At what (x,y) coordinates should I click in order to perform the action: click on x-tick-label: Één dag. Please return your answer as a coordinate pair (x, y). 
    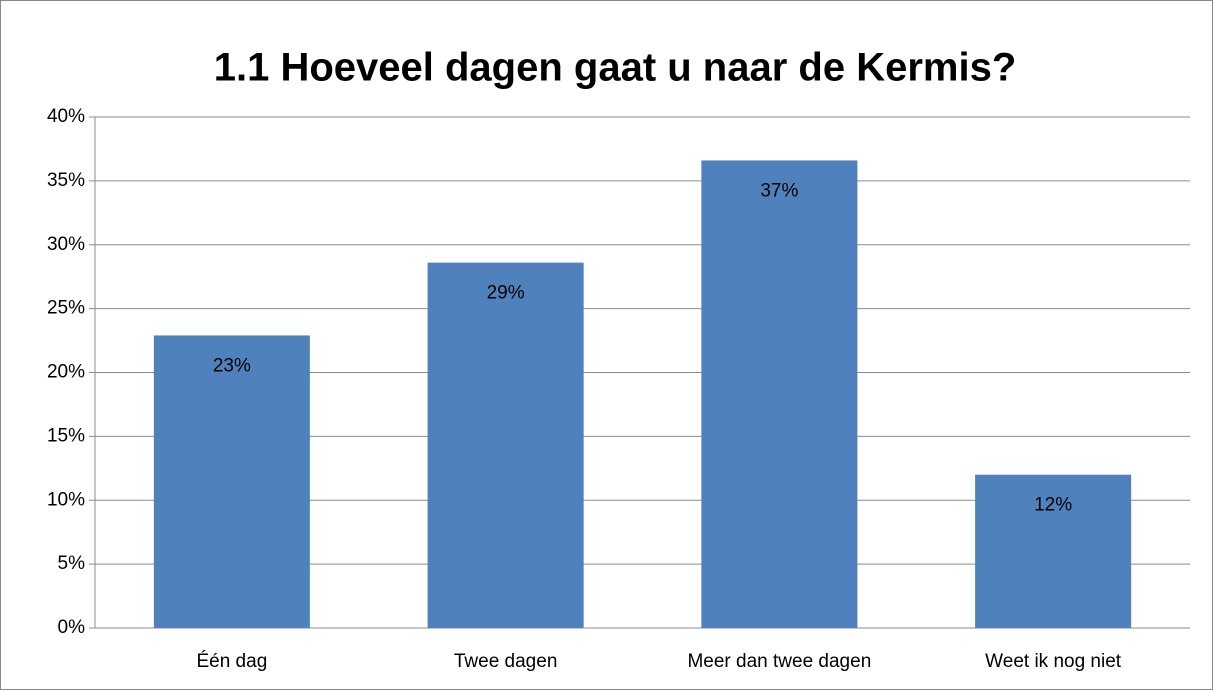
    Looking at the image, I should click on (231, 661).